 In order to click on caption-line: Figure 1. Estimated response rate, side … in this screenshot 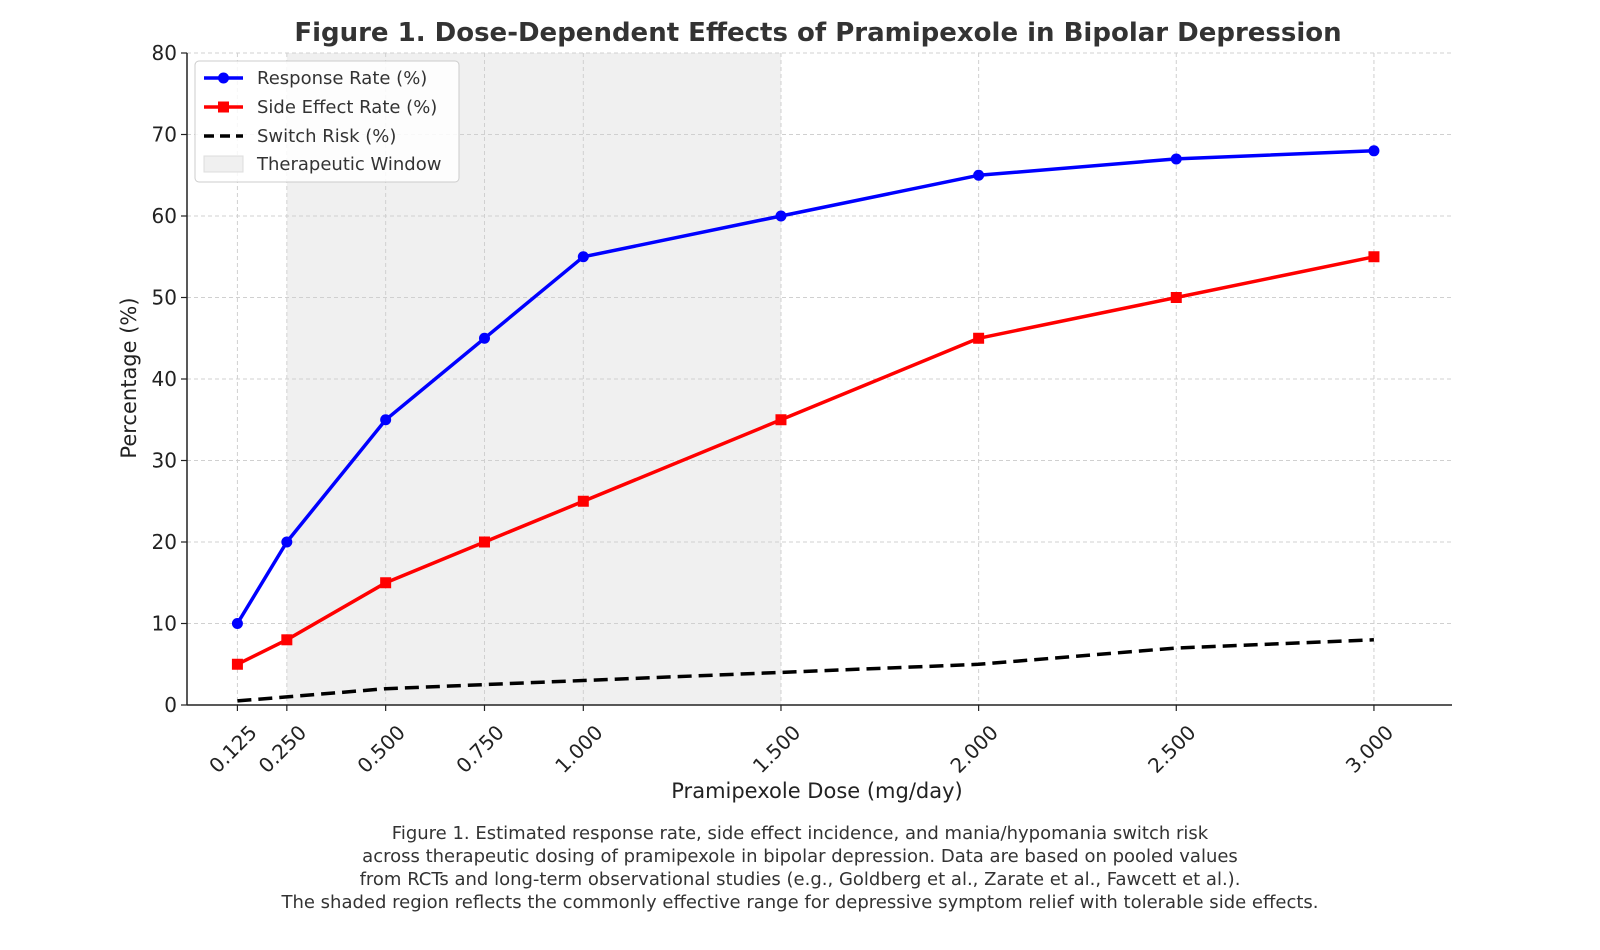, I will do `click(800, 833)`.